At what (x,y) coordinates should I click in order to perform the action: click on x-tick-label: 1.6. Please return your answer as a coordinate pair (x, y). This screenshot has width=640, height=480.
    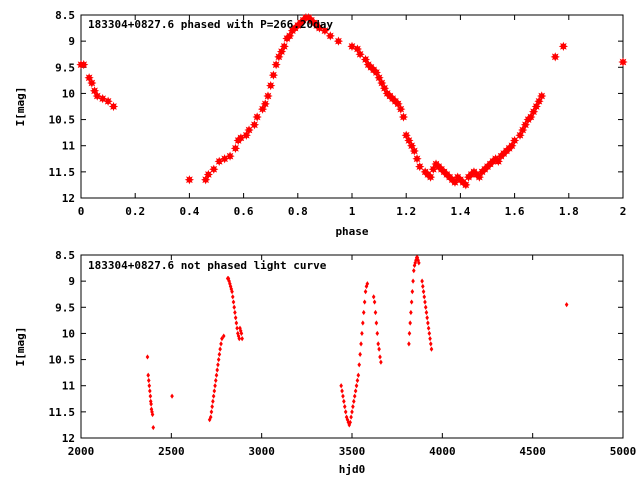
    Looking at the image, I should click on (515, 211).